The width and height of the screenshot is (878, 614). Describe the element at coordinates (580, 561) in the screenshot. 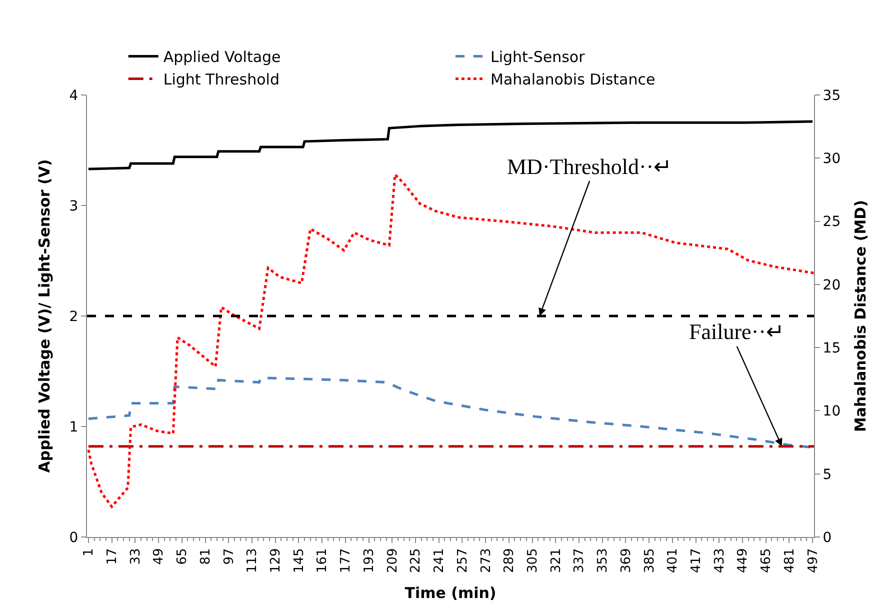

I see `x-tick-label: 337` at that location.